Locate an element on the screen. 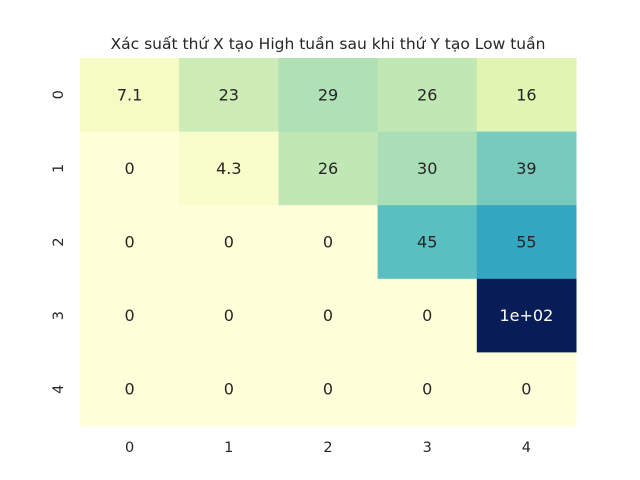 Image resolution: width=640 pixels, height=480 pixels. x-tick-label: 1 is located at coordinates (228, 448).